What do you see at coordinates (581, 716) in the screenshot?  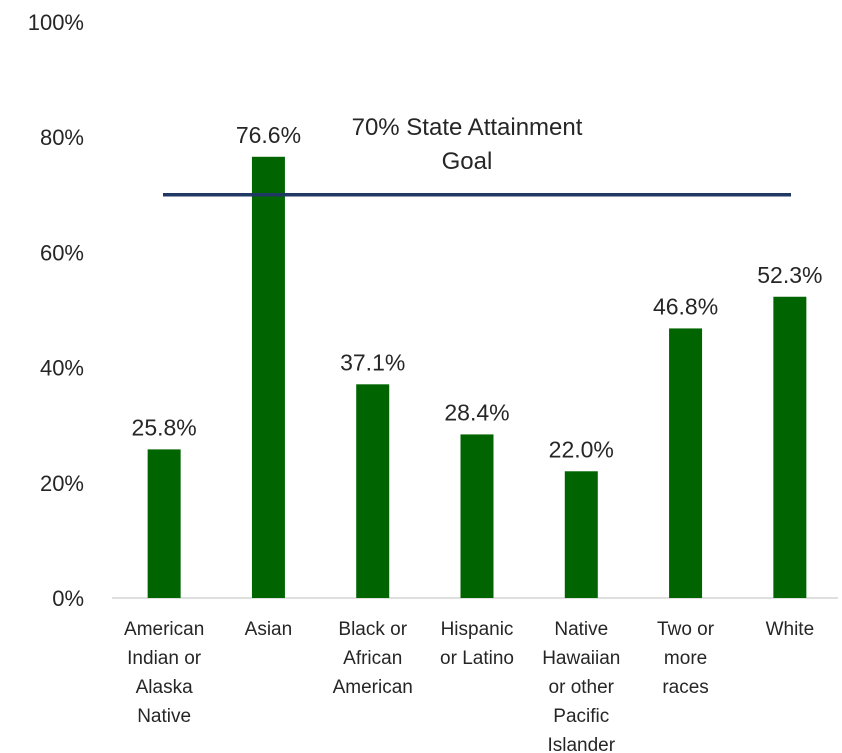 I see `x-category-label-line: Pacific` at bounding box center [581, 716].